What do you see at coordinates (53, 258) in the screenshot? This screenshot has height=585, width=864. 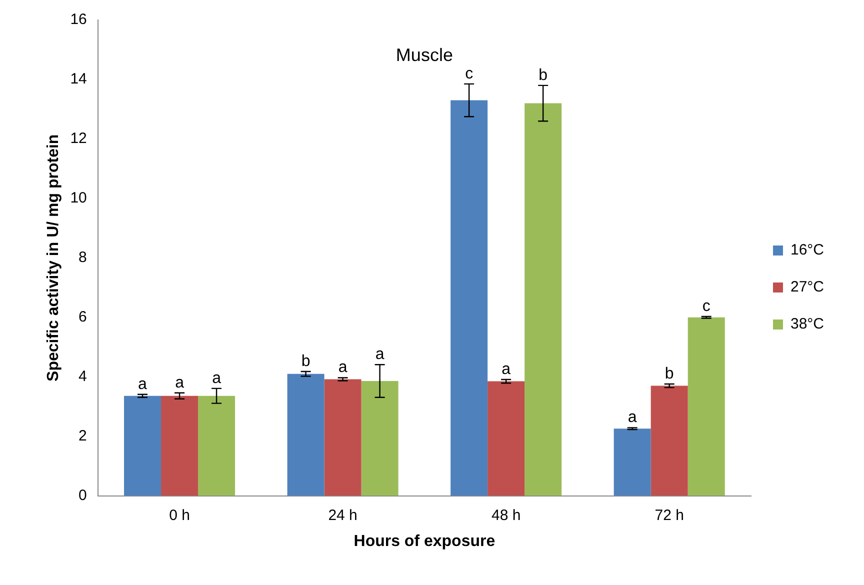 I see `y-axis-title: Specific activity in U/ mg protein` at bounding box center [53, 258].